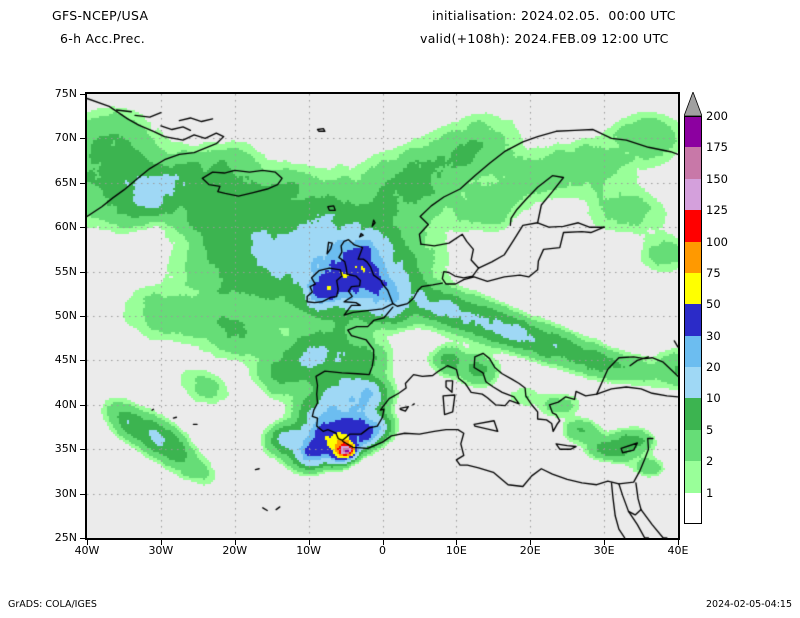  What do you see at coordinates (103, 38) in the screenshot?
I see `header-field-description: 6-h Acc.Prec.` at bounding box center [103, 38].